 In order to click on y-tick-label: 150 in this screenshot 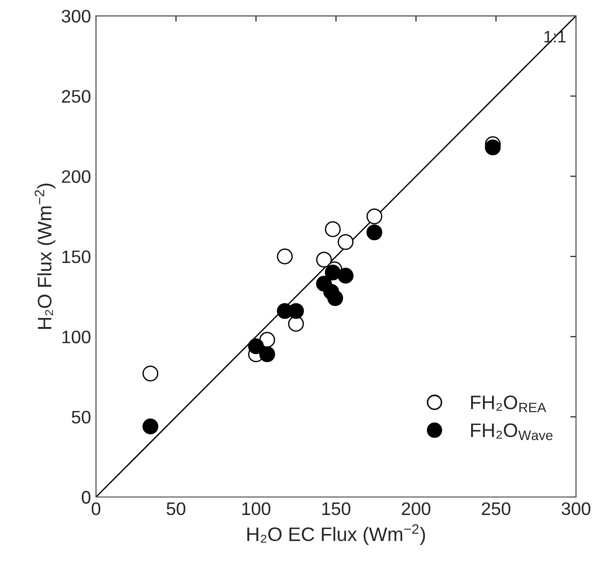, I will do `click(76, 257)`.